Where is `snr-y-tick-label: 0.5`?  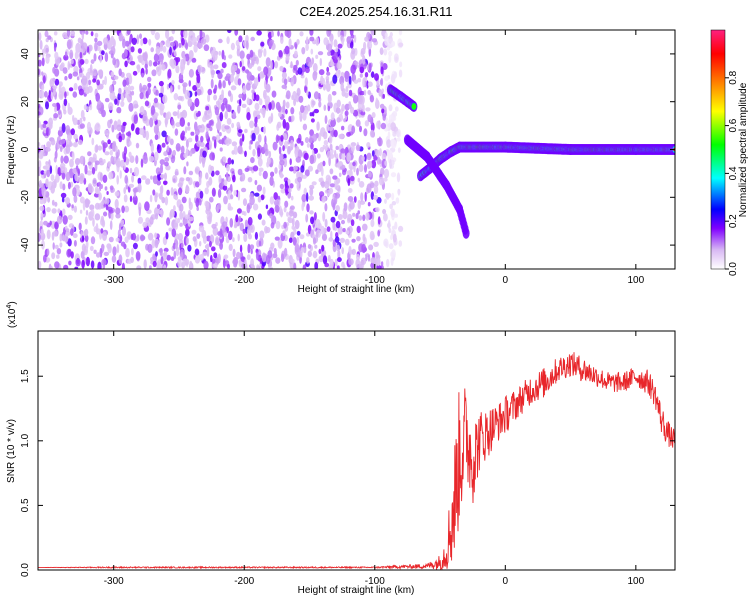 snr-y-tick-label: 0.5 is located at coordinates (25, 505).